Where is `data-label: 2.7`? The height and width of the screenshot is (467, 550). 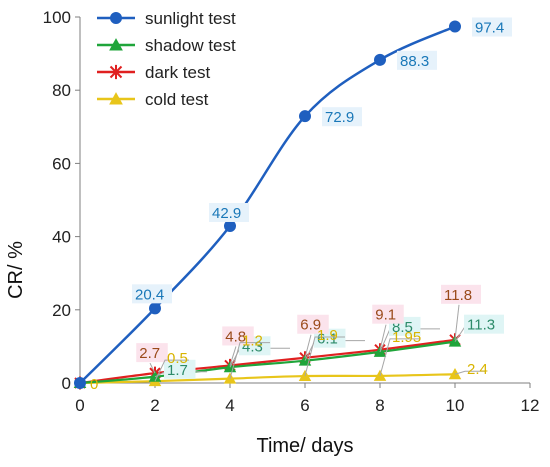 data-label: 2.7 is located at coordinates (149, 353).